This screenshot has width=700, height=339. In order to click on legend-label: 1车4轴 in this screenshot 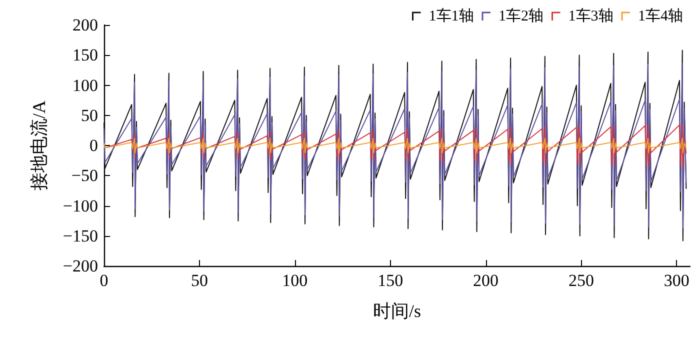, I will do `click(660, 16)`.